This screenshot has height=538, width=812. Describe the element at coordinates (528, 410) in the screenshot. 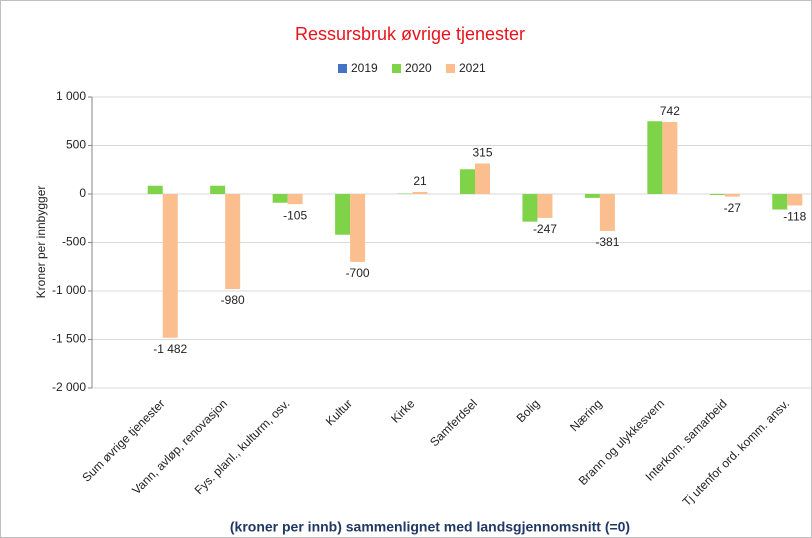

I see `x-tick-label: Bolig` at that location.